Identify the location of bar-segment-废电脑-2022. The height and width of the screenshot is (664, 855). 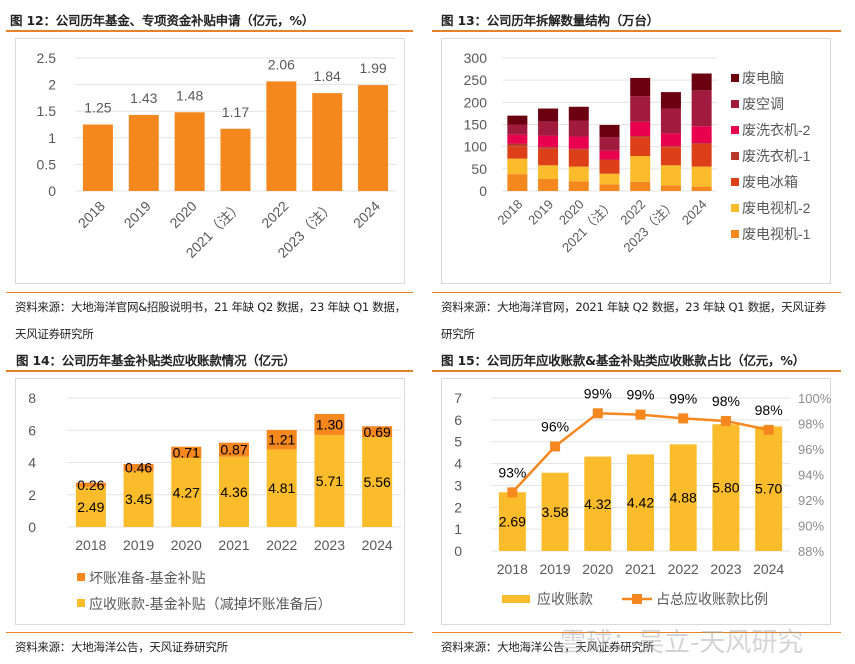
(640, 87).